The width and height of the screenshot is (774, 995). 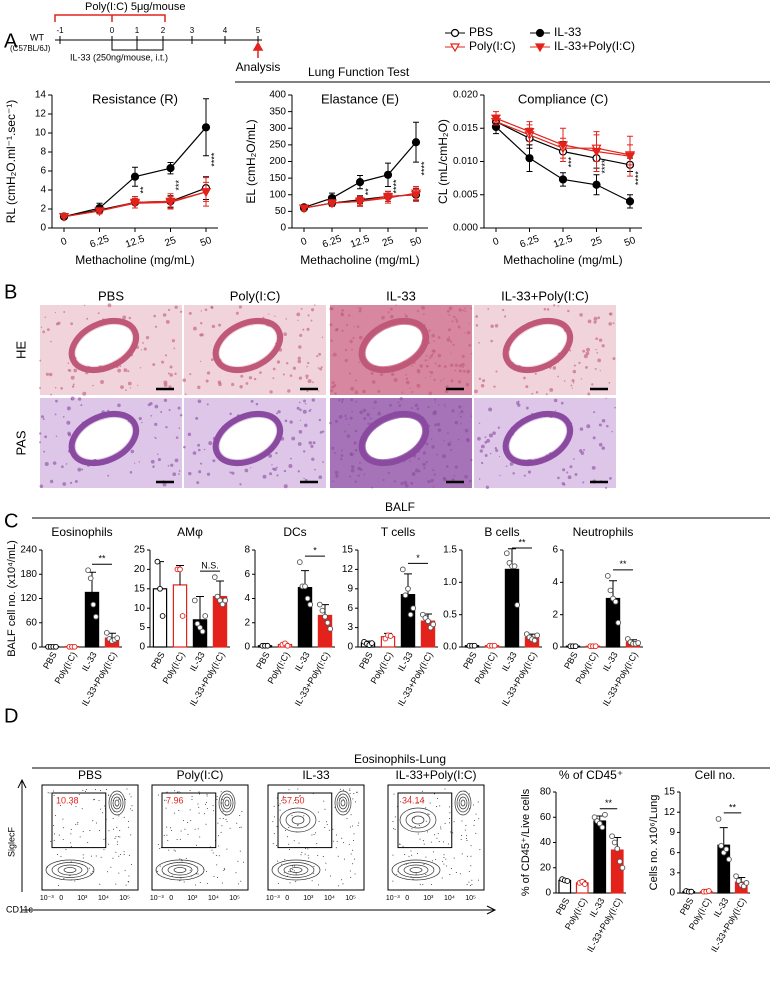 What do you see at coordinates (450, 582) in the screenshot?
I see `y-tick-label: 1.0` at bounding box center [450, 582].